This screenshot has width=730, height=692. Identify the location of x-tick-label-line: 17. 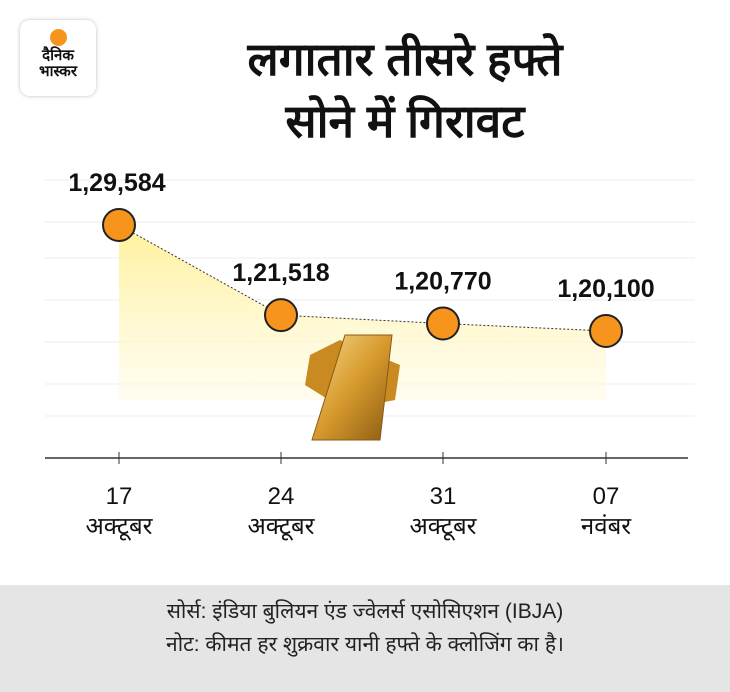
(119, 496).